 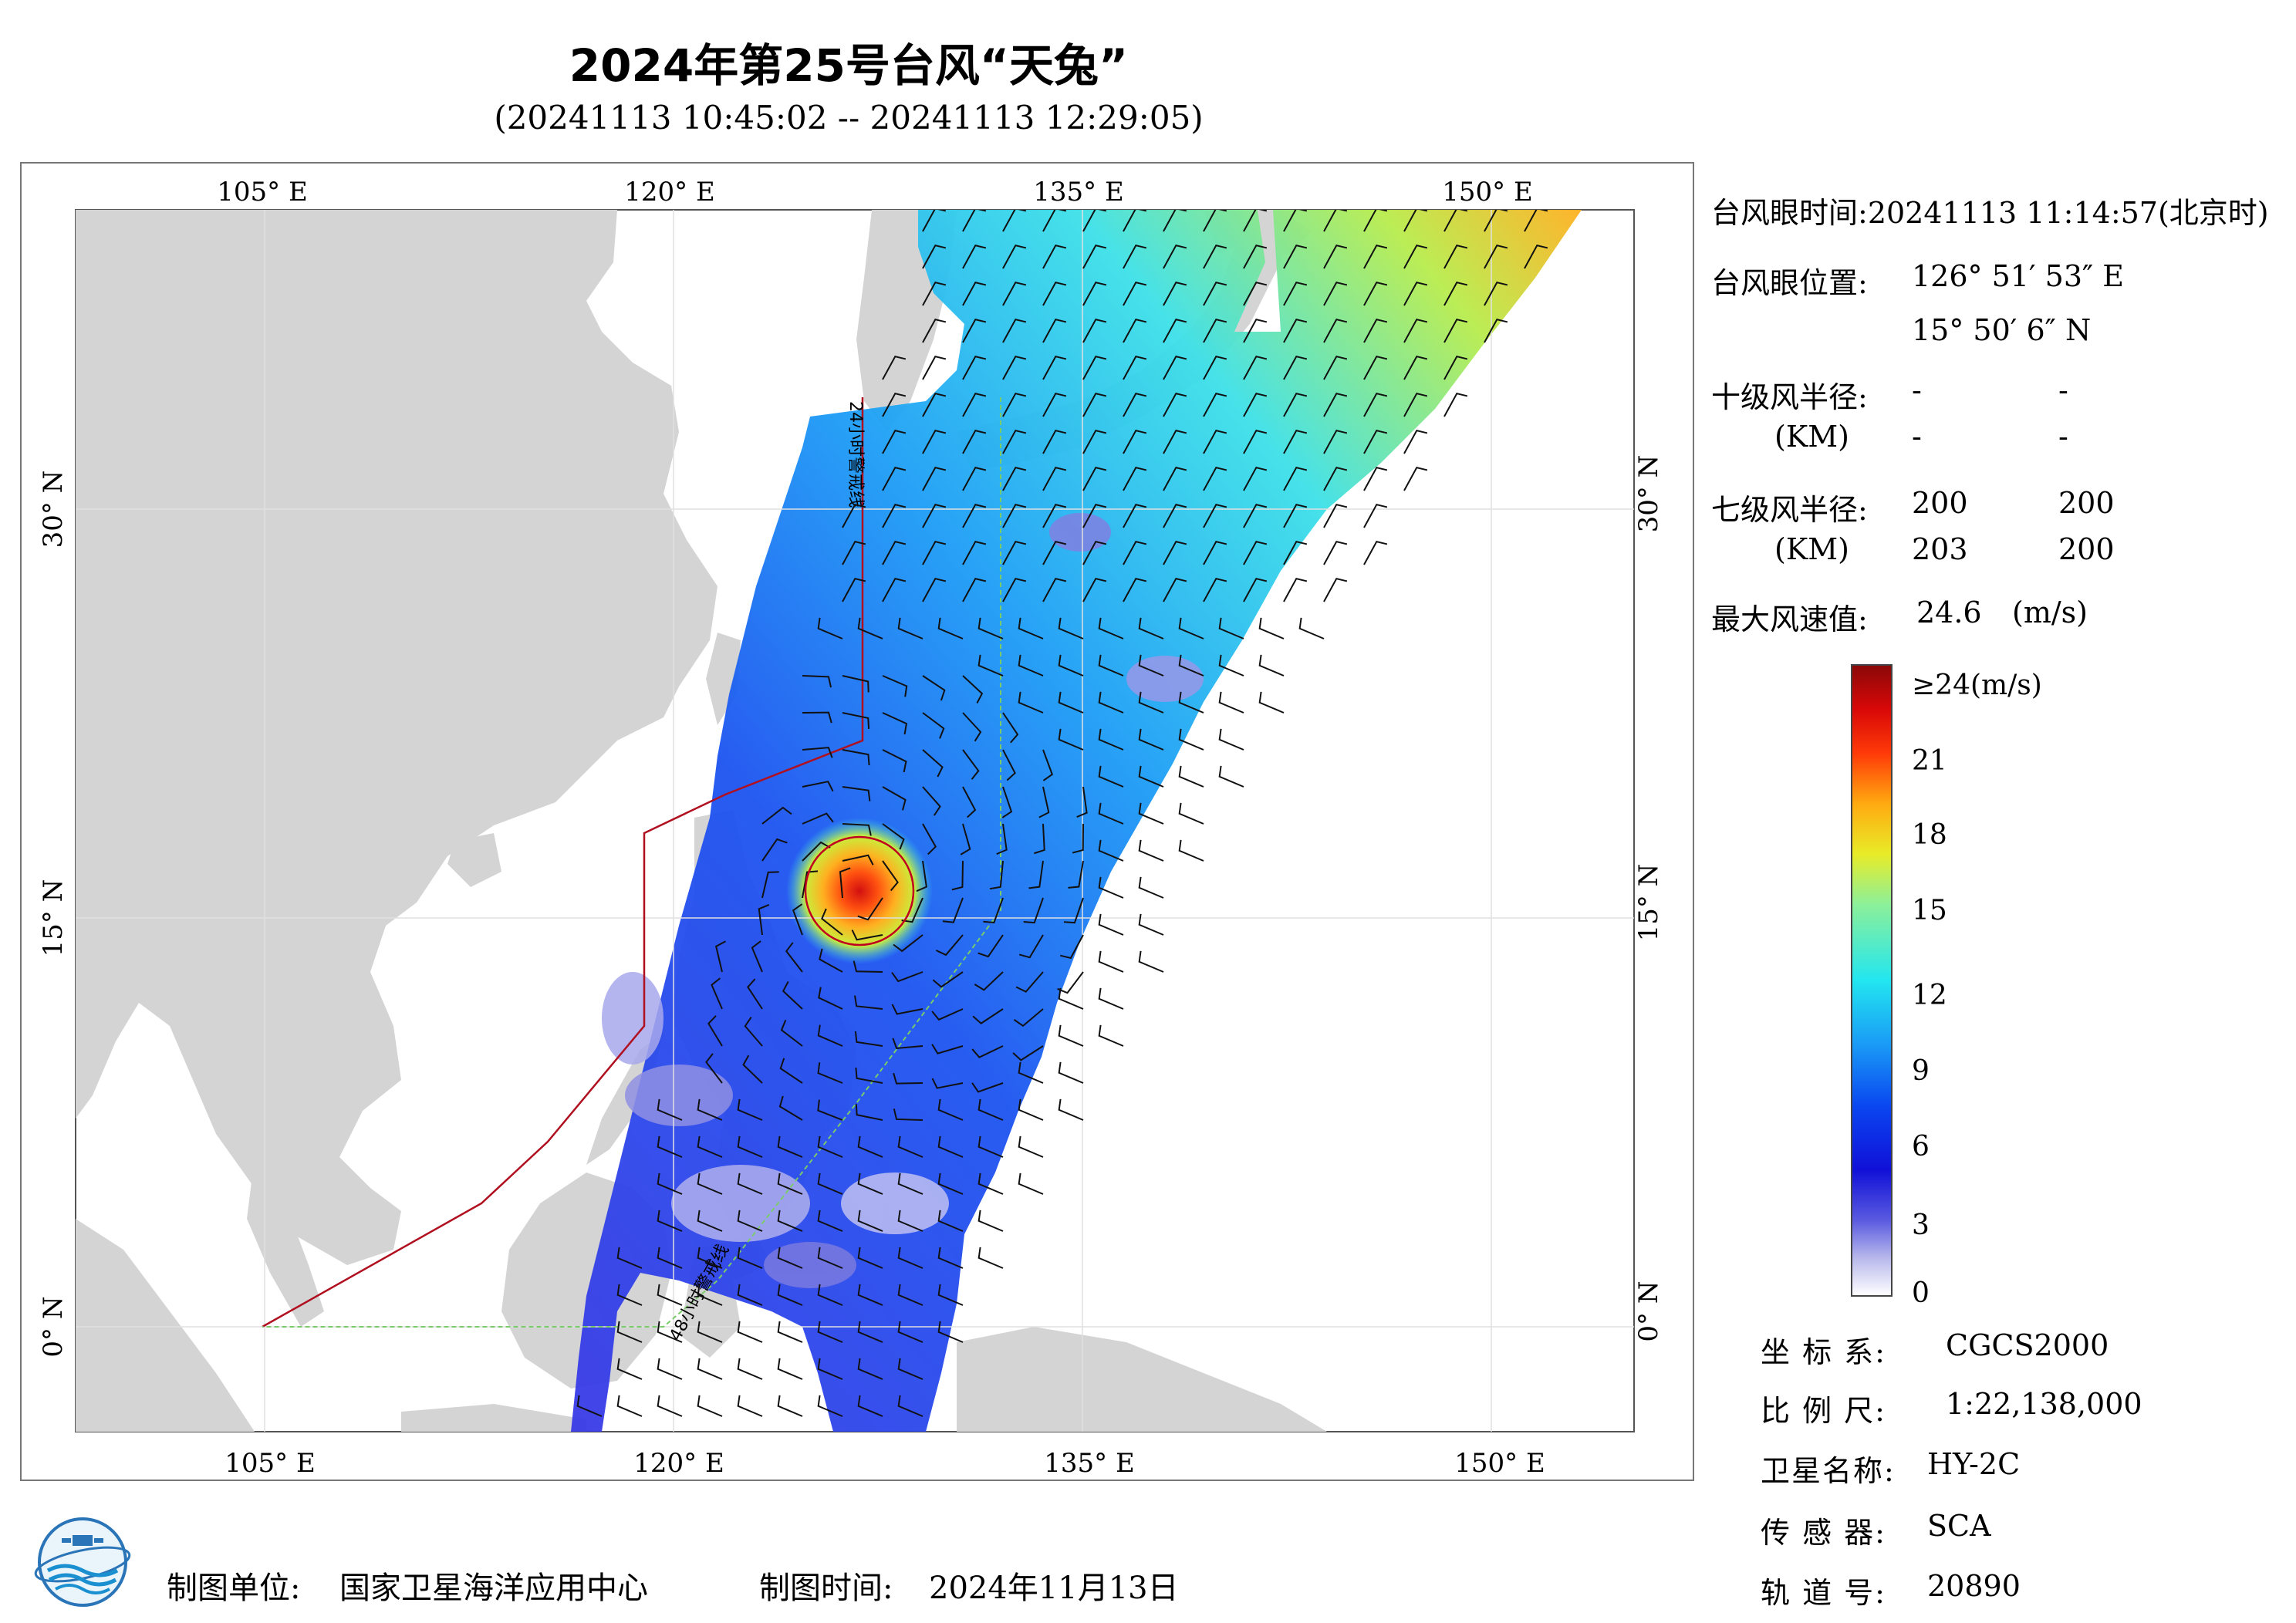 I want to click on lat-tick-left: 15° N, so click(x=53, y=918).